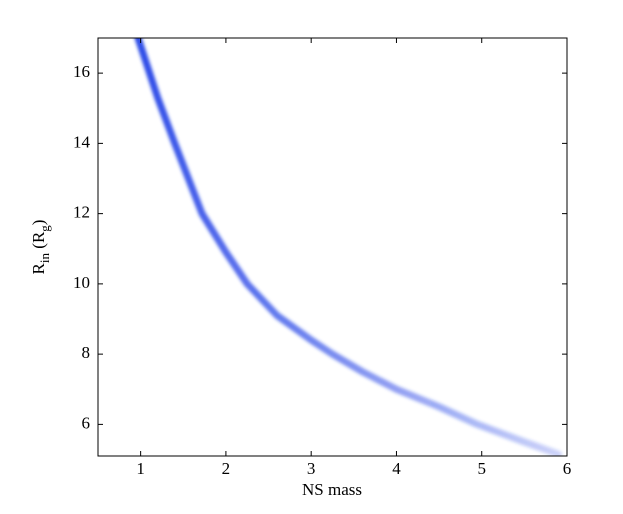 This screenshot has width=623, height=514. What do you see at coordinates (226, 468) in the screenshot?
I see `x-tick-label: 2` at bounding box center [226, 468].